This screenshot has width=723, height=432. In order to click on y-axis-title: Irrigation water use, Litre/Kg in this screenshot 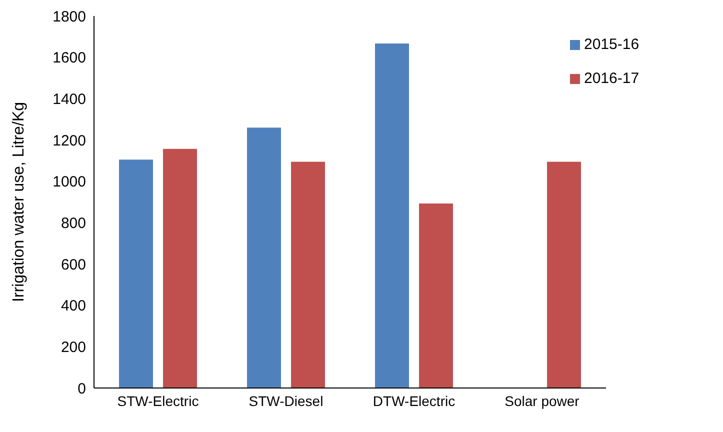, I will do `click(19, 202)`.